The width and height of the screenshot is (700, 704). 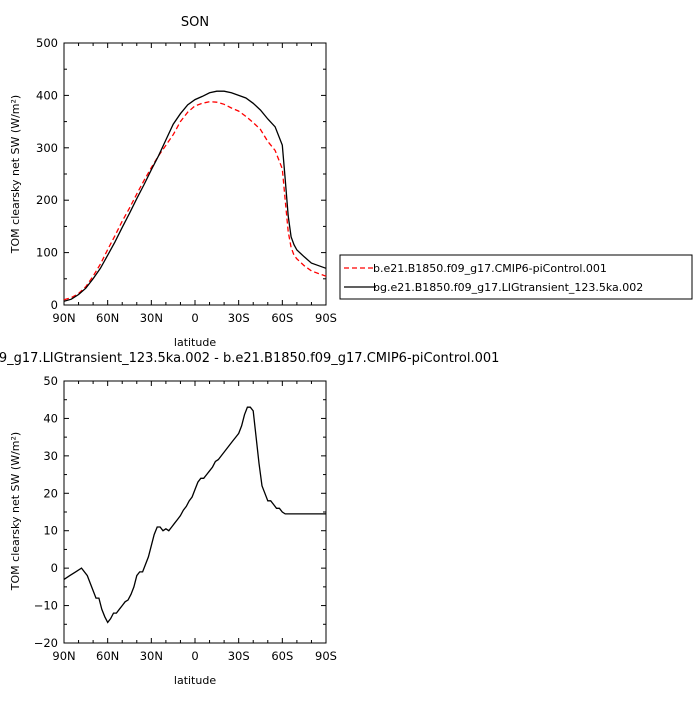 What do you see at coordinates (195, 22) in the screenshot?
I see `chart-title: SON` at bounding box center [195, 22].